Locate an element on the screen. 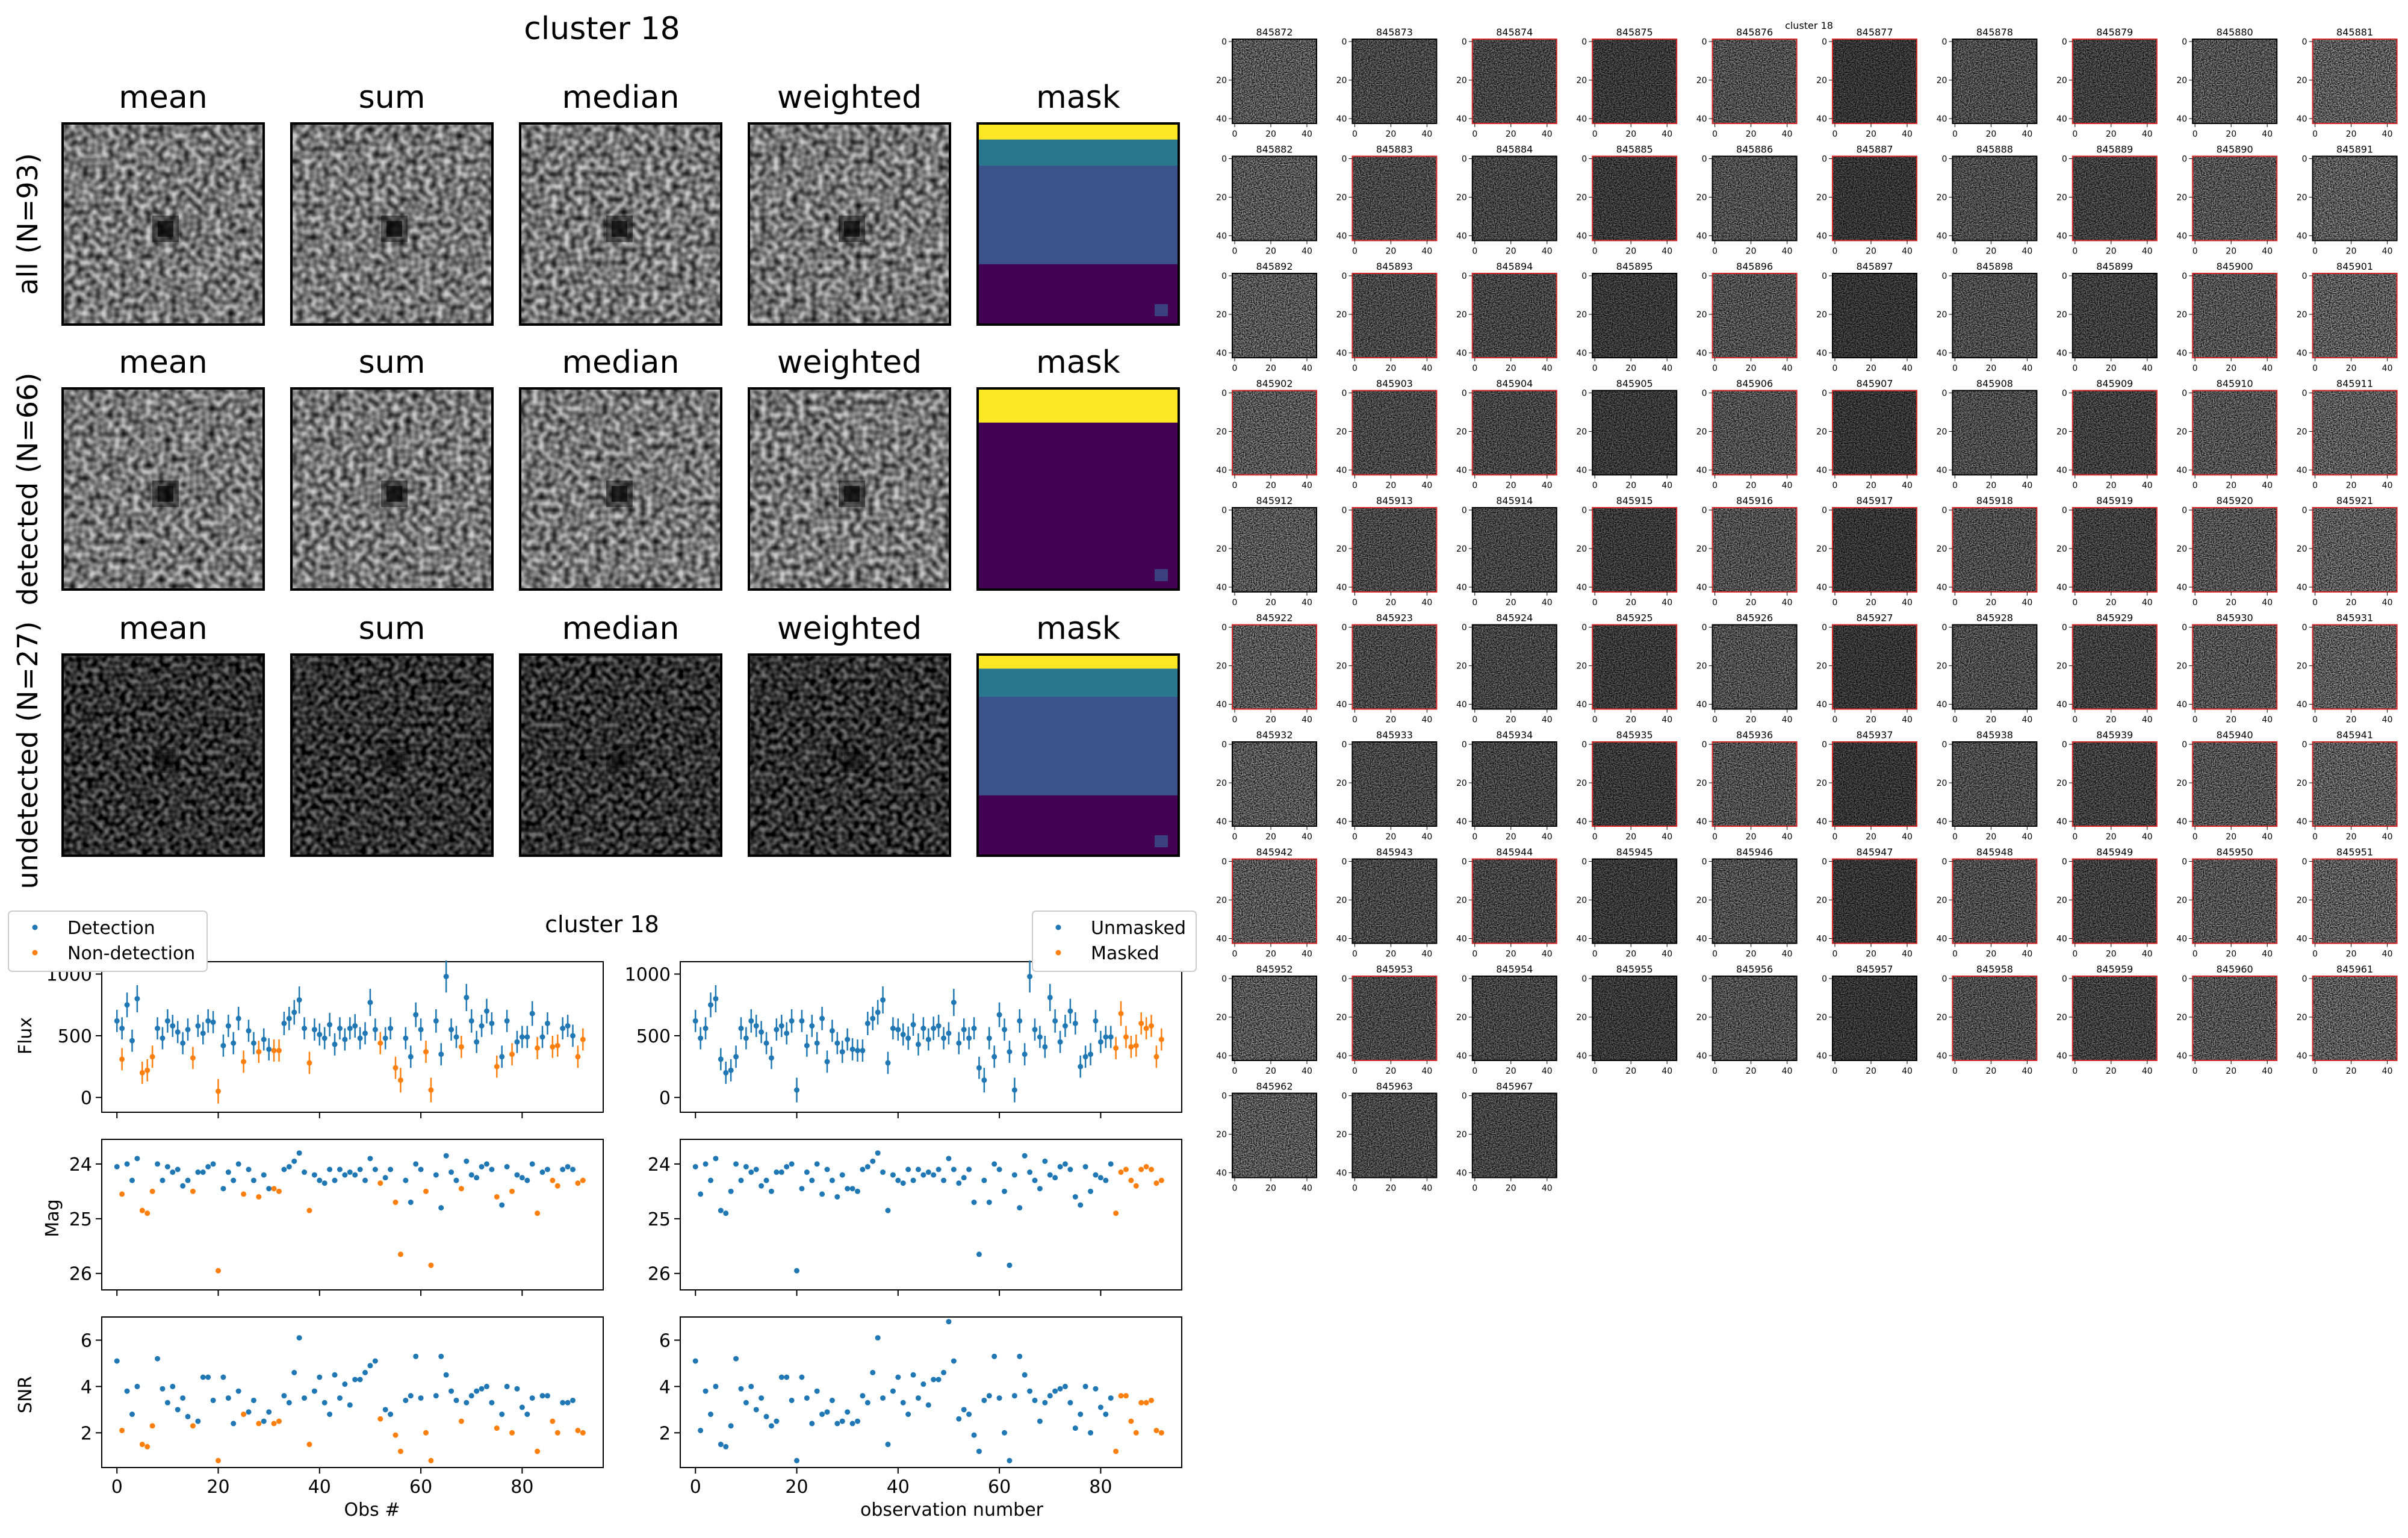  stack-image-frame is located at coordinates (849, 224).